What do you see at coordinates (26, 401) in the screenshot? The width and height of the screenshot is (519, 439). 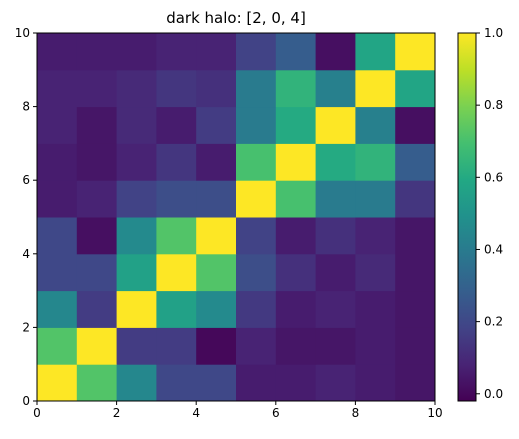 I see `y-tick-label: 0` at bounding box center [26, 401].